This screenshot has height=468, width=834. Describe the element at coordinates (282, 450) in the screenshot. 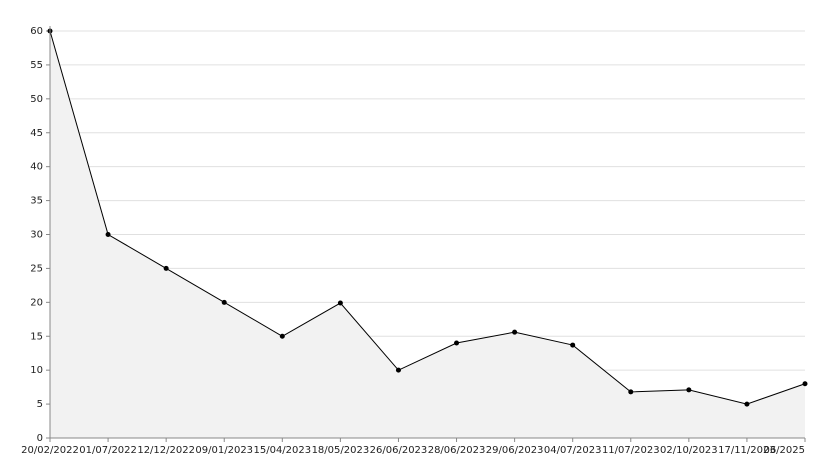

I see `x-tick-label: 15/04/2023` at that location.